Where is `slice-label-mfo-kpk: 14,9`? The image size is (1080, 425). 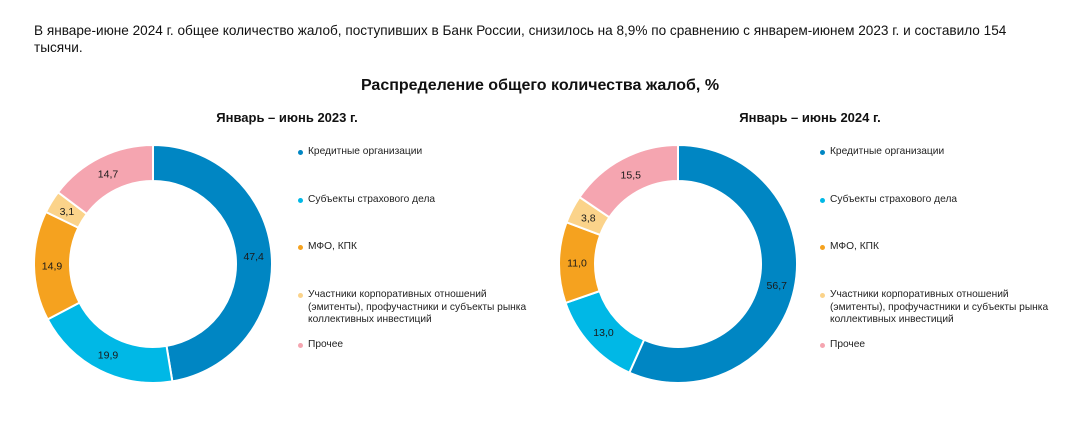 slice-label-mfo-kpk: 14,9 is located at coordinates (52, 267).